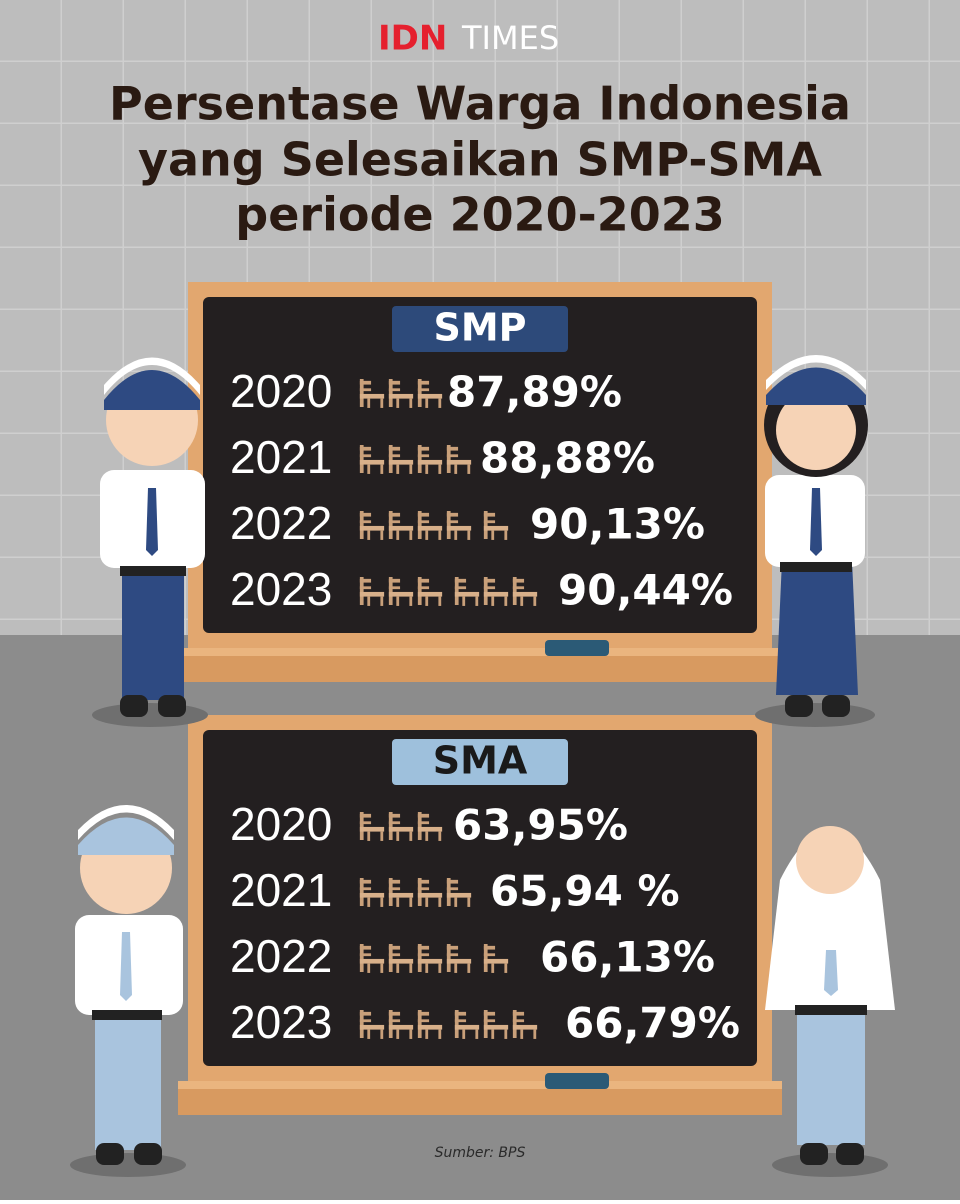 Image resolution: width=960 pixels, height=1204 pixels. Describe the element at coordinates (627, 957) in the screenshot. I see `row-value: 66,13%` at that location.